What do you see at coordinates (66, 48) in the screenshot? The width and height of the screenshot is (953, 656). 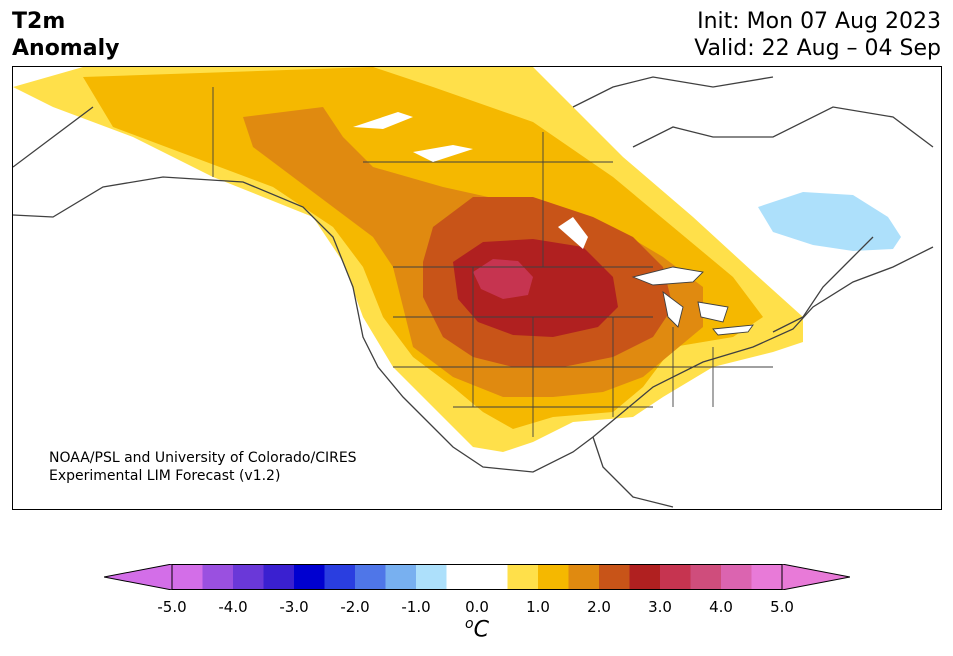 I see `title-line-2: Anomaly` at bounding box center [66, 48].